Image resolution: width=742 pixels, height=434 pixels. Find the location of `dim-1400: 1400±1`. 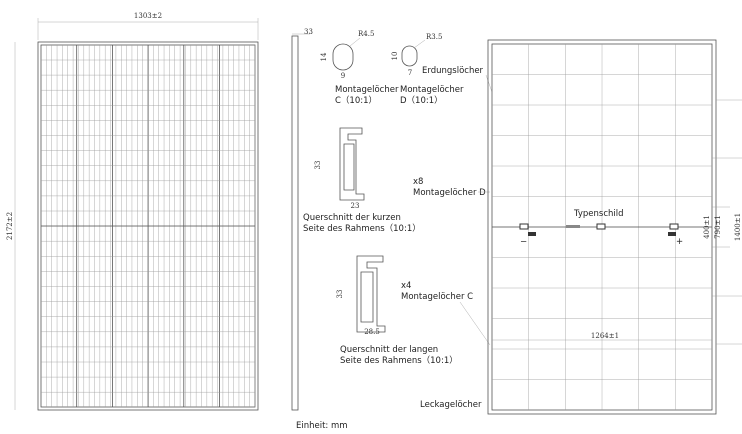

dim-1400: 1400±1 is located at coordinates (738, 227).